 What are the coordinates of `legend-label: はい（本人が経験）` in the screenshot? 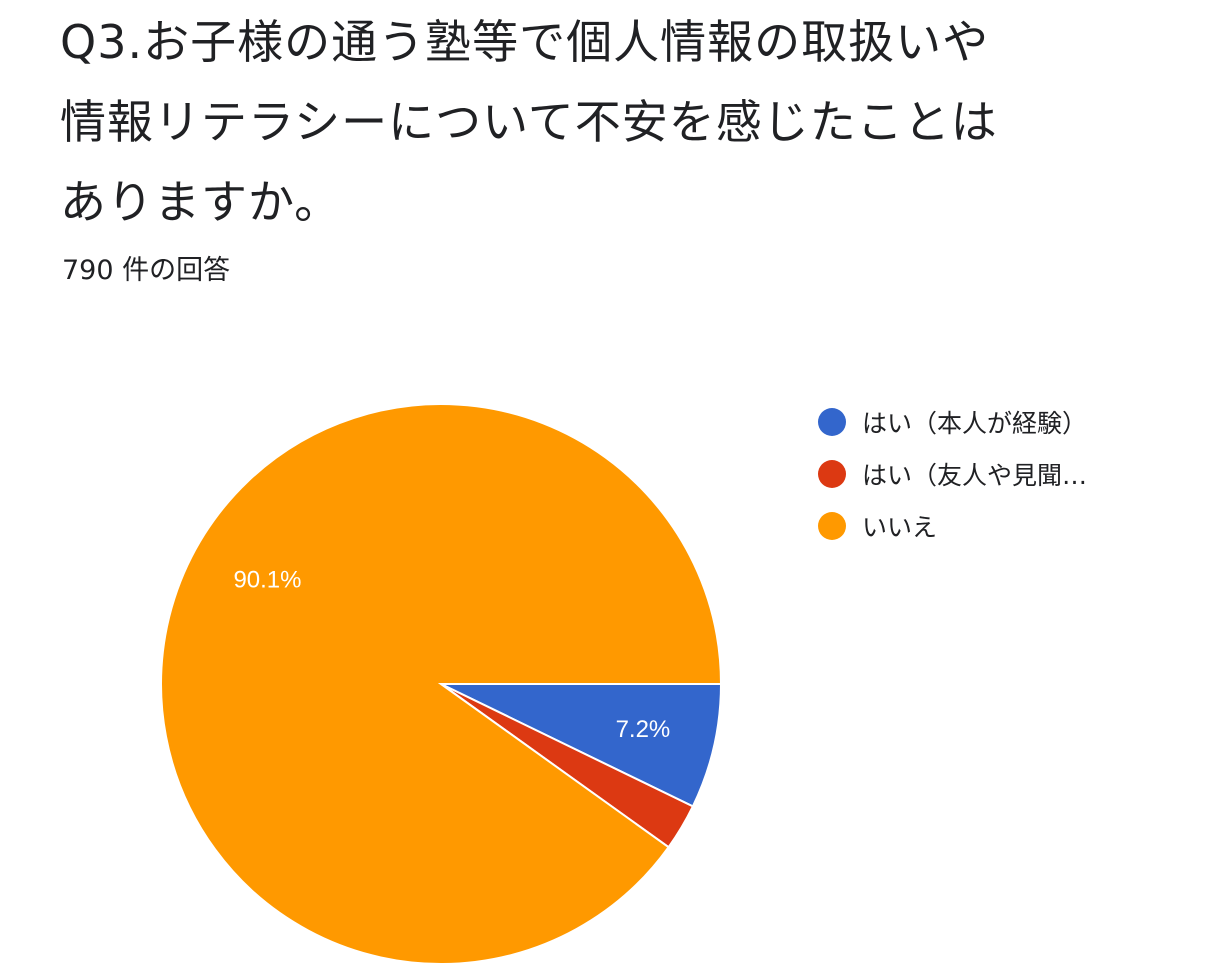 It's located at (975, 423).